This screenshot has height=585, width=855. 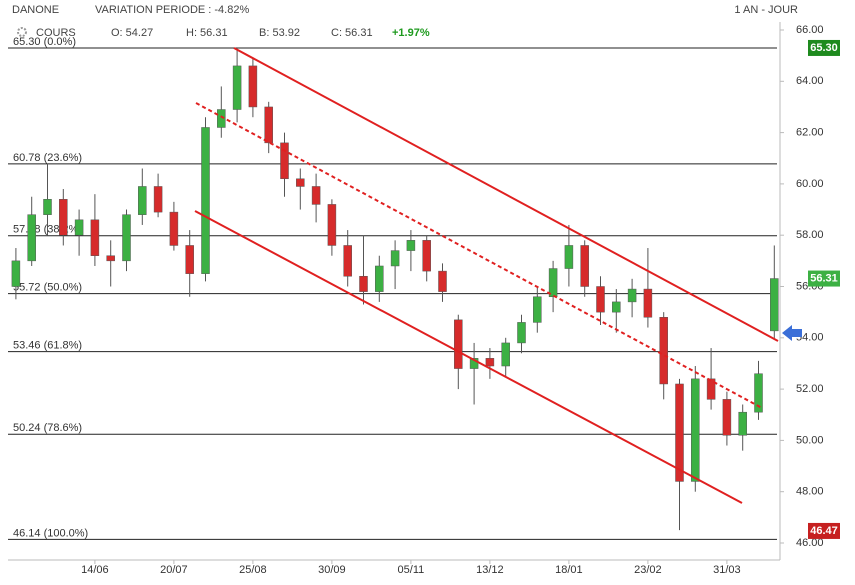 What do you see at coordinates (44, 42) in the screenshot?
I see `fib-label: 65.30 (0.0%)` at bounding box center [44, 42].